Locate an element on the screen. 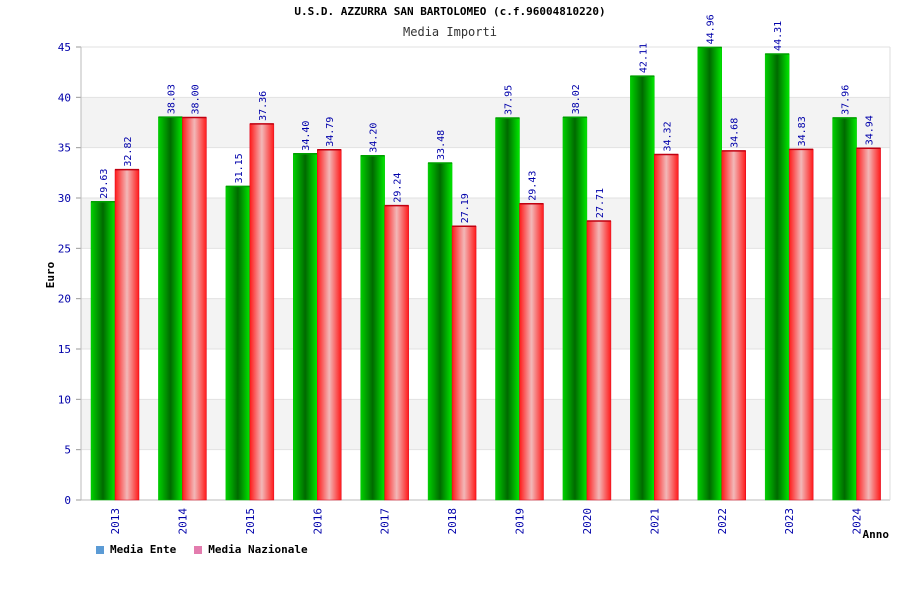  legend-swatch-nazionale is located at coordinates (198, 549).